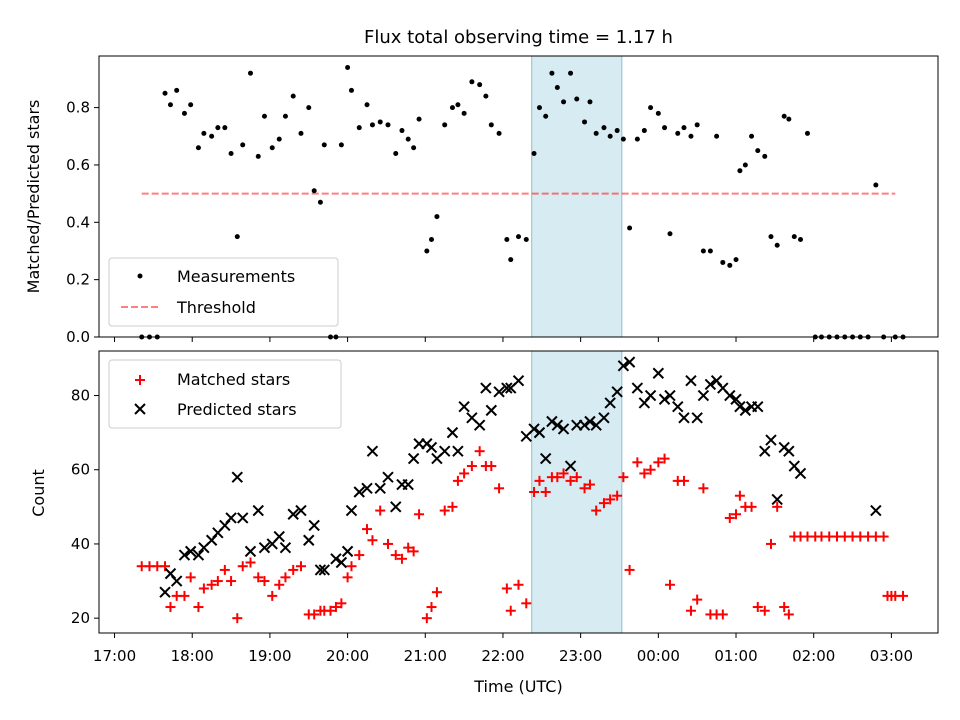 This screenshot has height=720, width=960. Describe the element at coordinates (658, 656) in the screenshot. I see `x-tick-label: 00:00` at that location.